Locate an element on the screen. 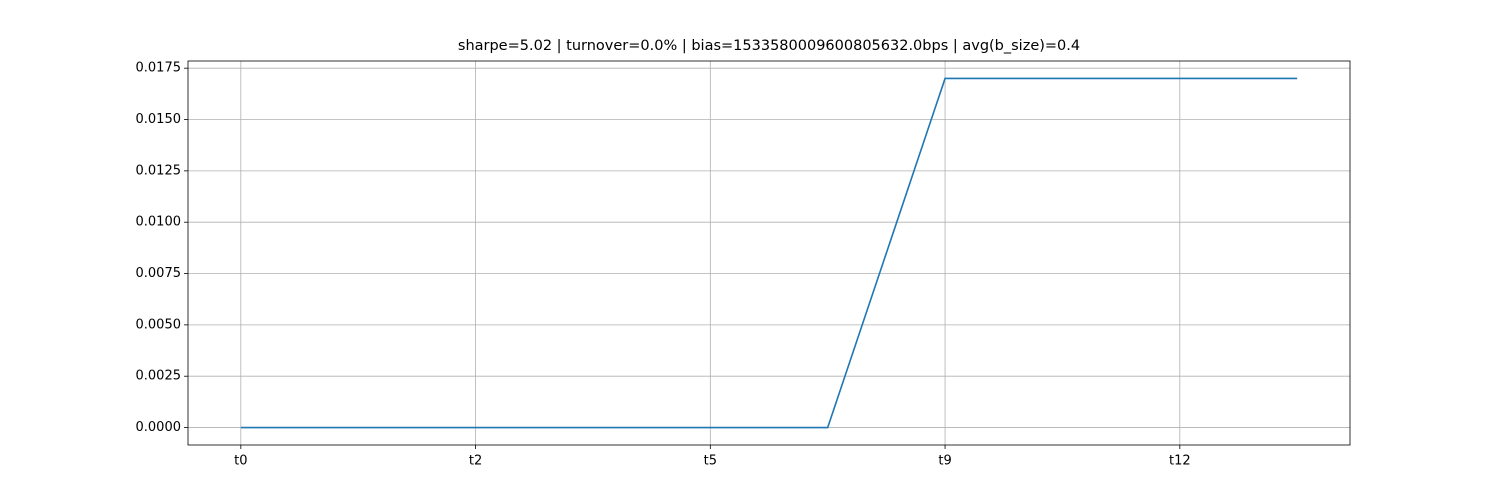  x-tick-label: t2 is located at coordinates (475, 461).